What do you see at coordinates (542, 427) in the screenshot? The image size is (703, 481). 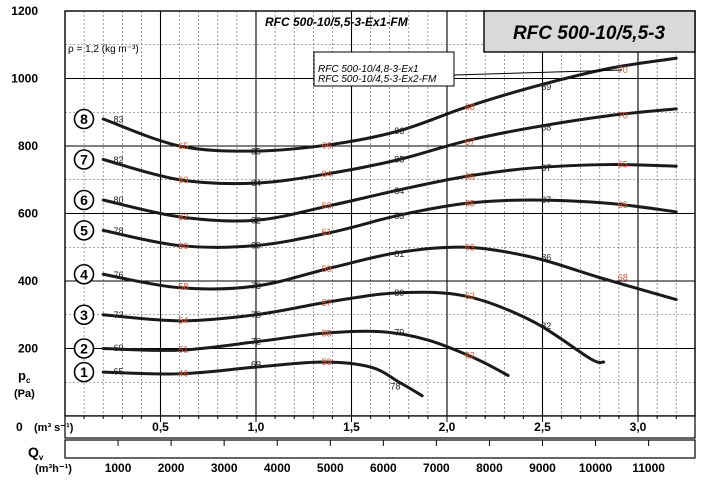 I see `x-tick-label: 2,5` at bounding box center [542, 427].